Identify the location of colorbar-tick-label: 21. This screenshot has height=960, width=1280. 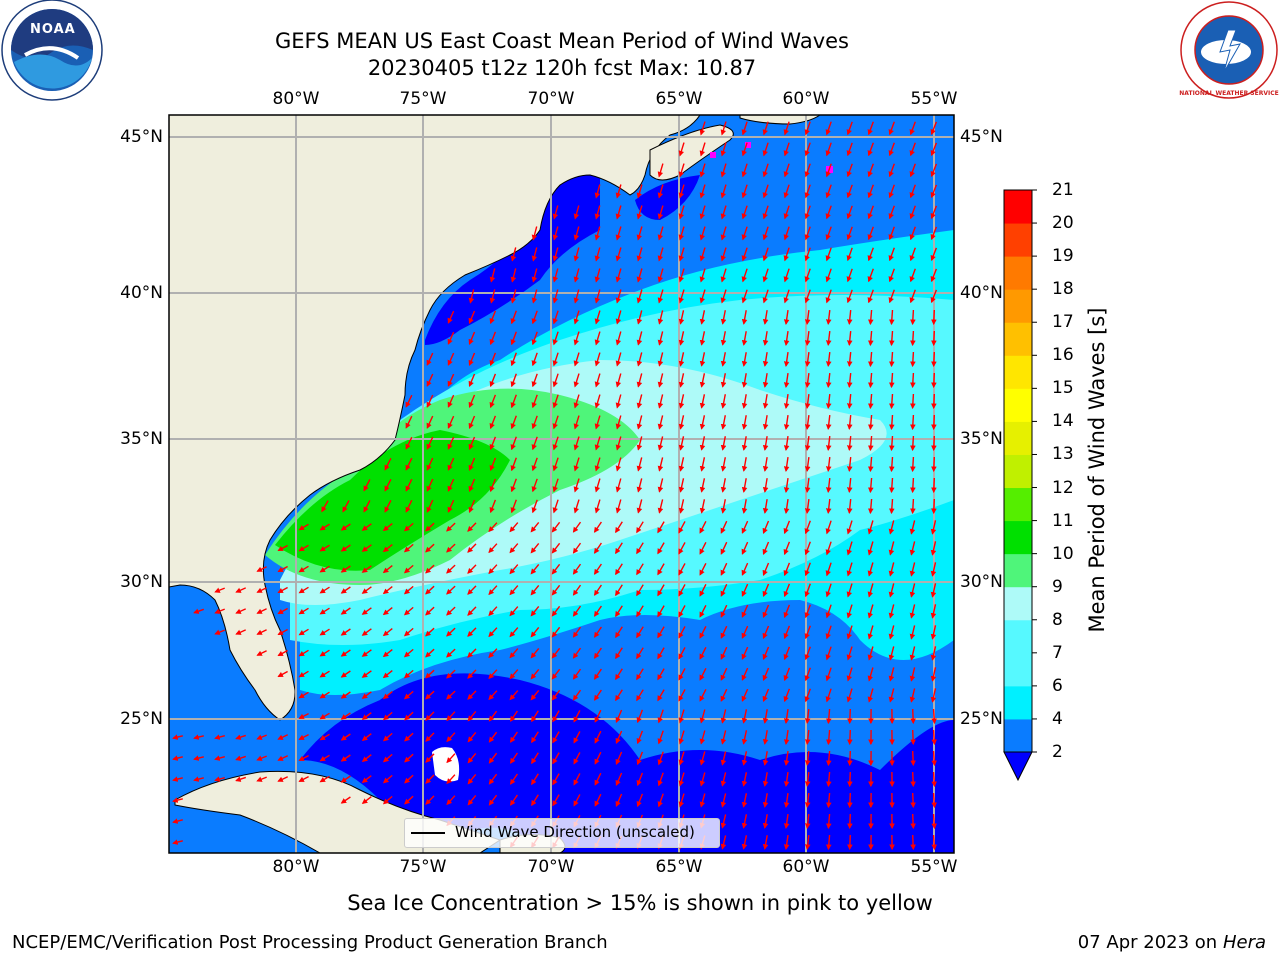
(1063, 190).